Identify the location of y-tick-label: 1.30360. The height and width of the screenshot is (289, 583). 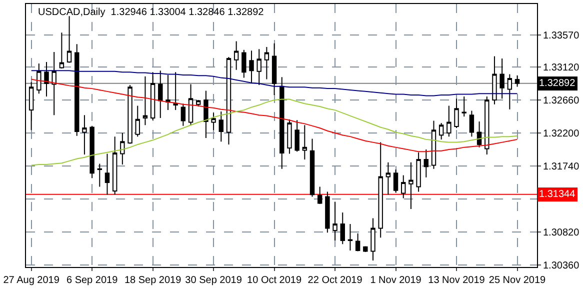
(561, 266).